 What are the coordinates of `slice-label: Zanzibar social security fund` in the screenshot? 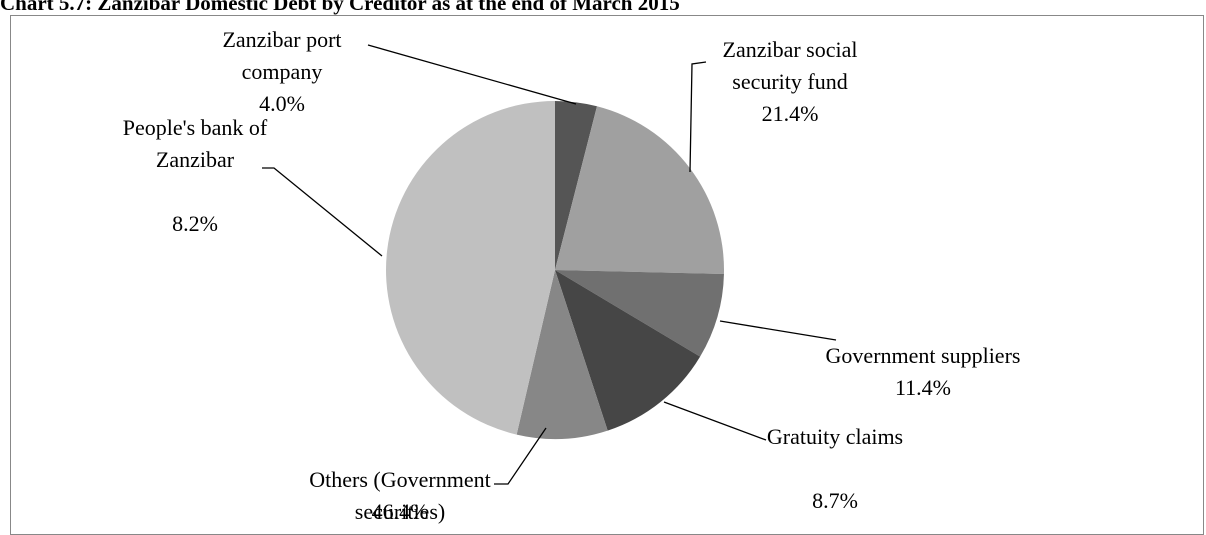 It's located at (790, 65).